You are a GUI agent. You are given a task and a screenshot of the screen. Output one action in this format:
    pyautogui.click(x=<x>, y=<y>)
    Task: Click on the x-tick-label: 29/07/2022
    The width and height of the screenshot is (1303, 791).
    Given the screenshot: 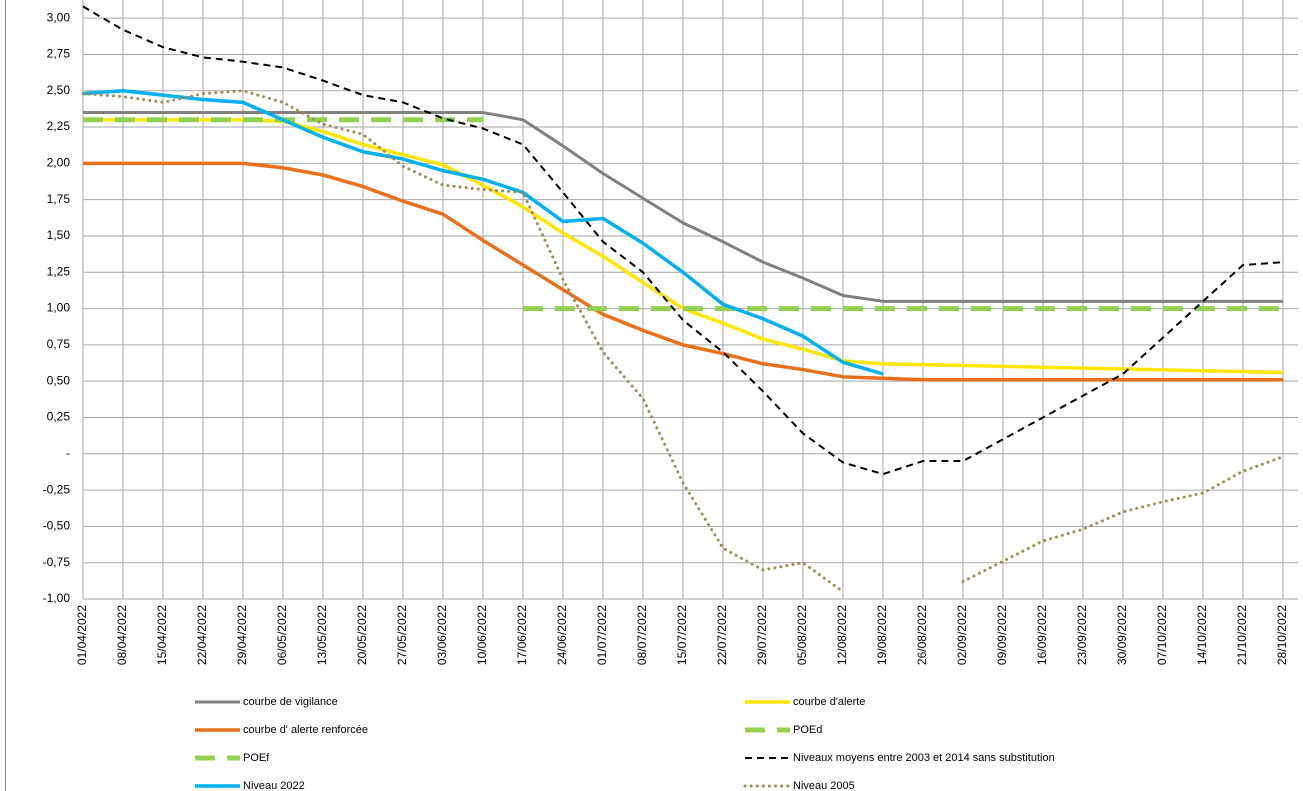 What is the action you would take?
    pyautogui.click(x=762, y=635)
    